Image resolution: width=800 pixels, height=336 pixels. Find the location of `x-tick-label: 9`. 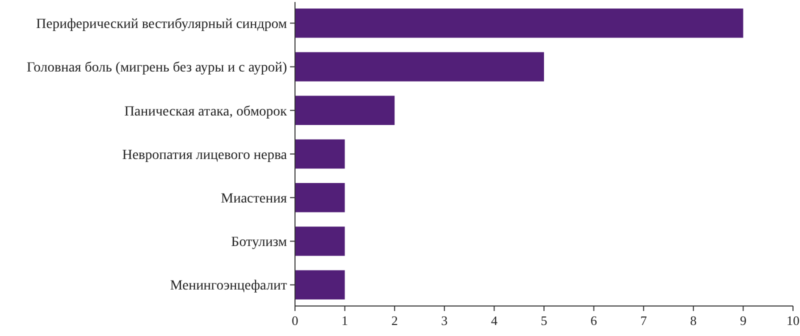

x-tick-label: 9 is located at coordinates (743, 320).